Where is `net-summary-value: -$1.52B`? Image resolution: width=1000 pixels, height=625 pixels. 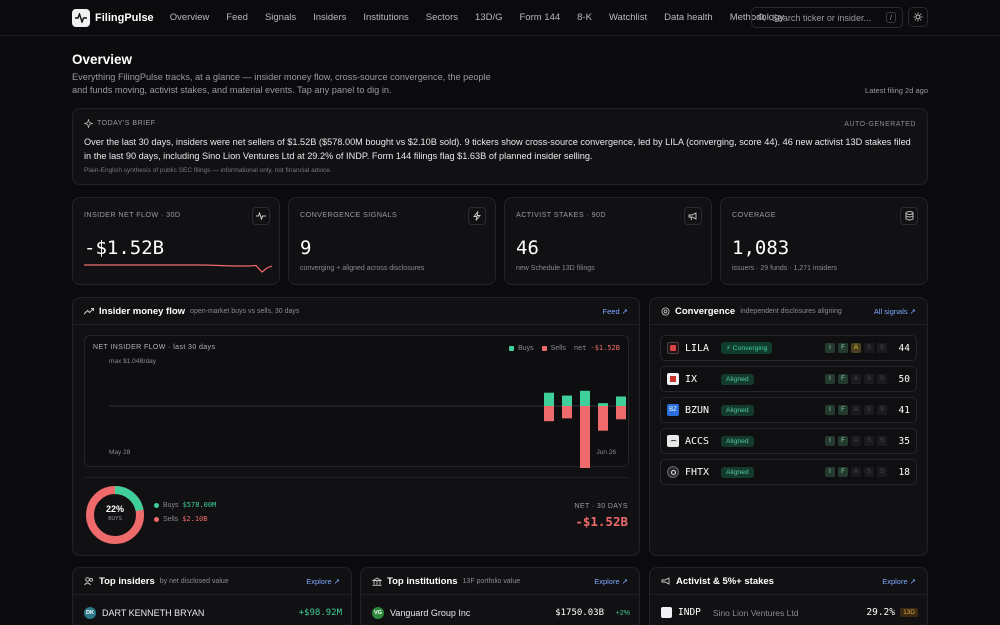
net-summary-value: -$1.52B is located at coordinates (601, 521).